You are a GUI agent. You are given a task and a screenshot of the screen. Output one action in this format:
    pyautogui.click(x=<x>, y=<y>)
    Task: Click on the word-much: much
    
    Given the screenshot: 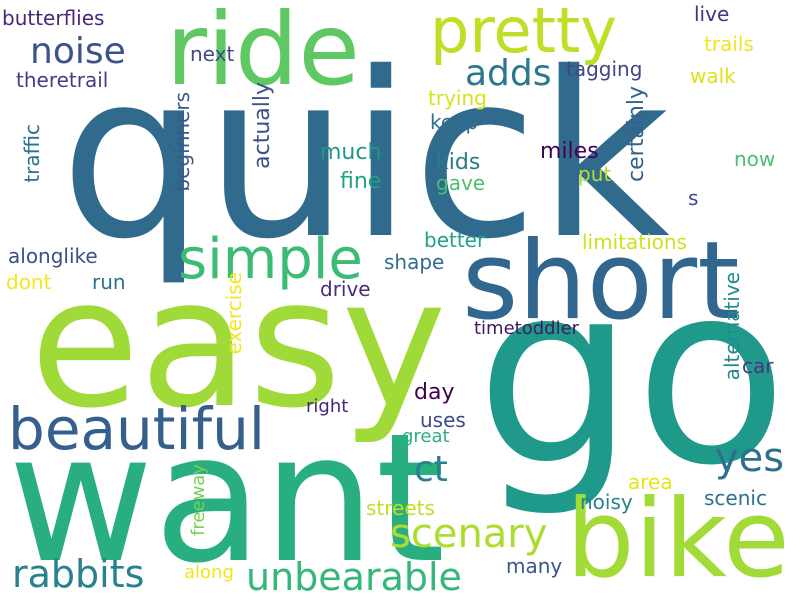 What is the action you would take?
    pyautogui.click(x=351, y=152)
    